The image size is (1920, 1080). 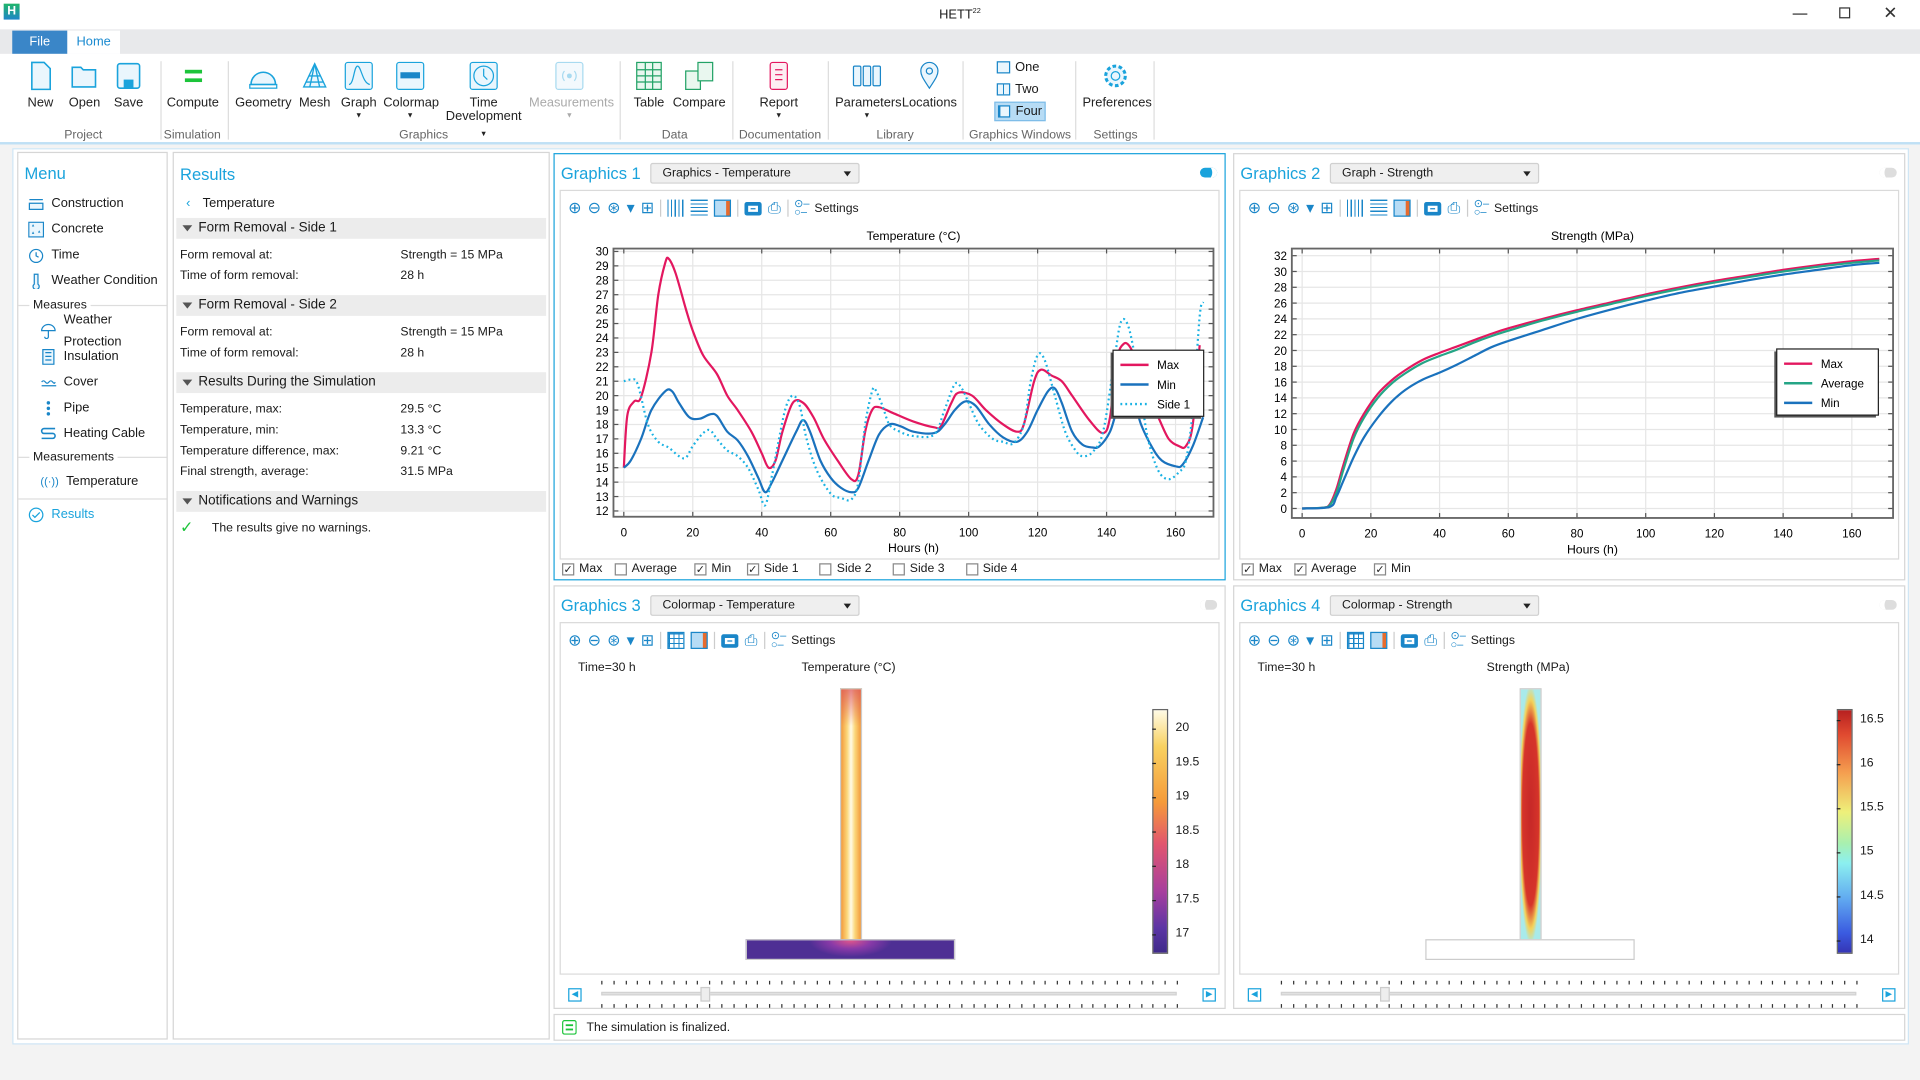 I want to click on series-checkbox: ✓ Side 1, so click(x=772, y=569).